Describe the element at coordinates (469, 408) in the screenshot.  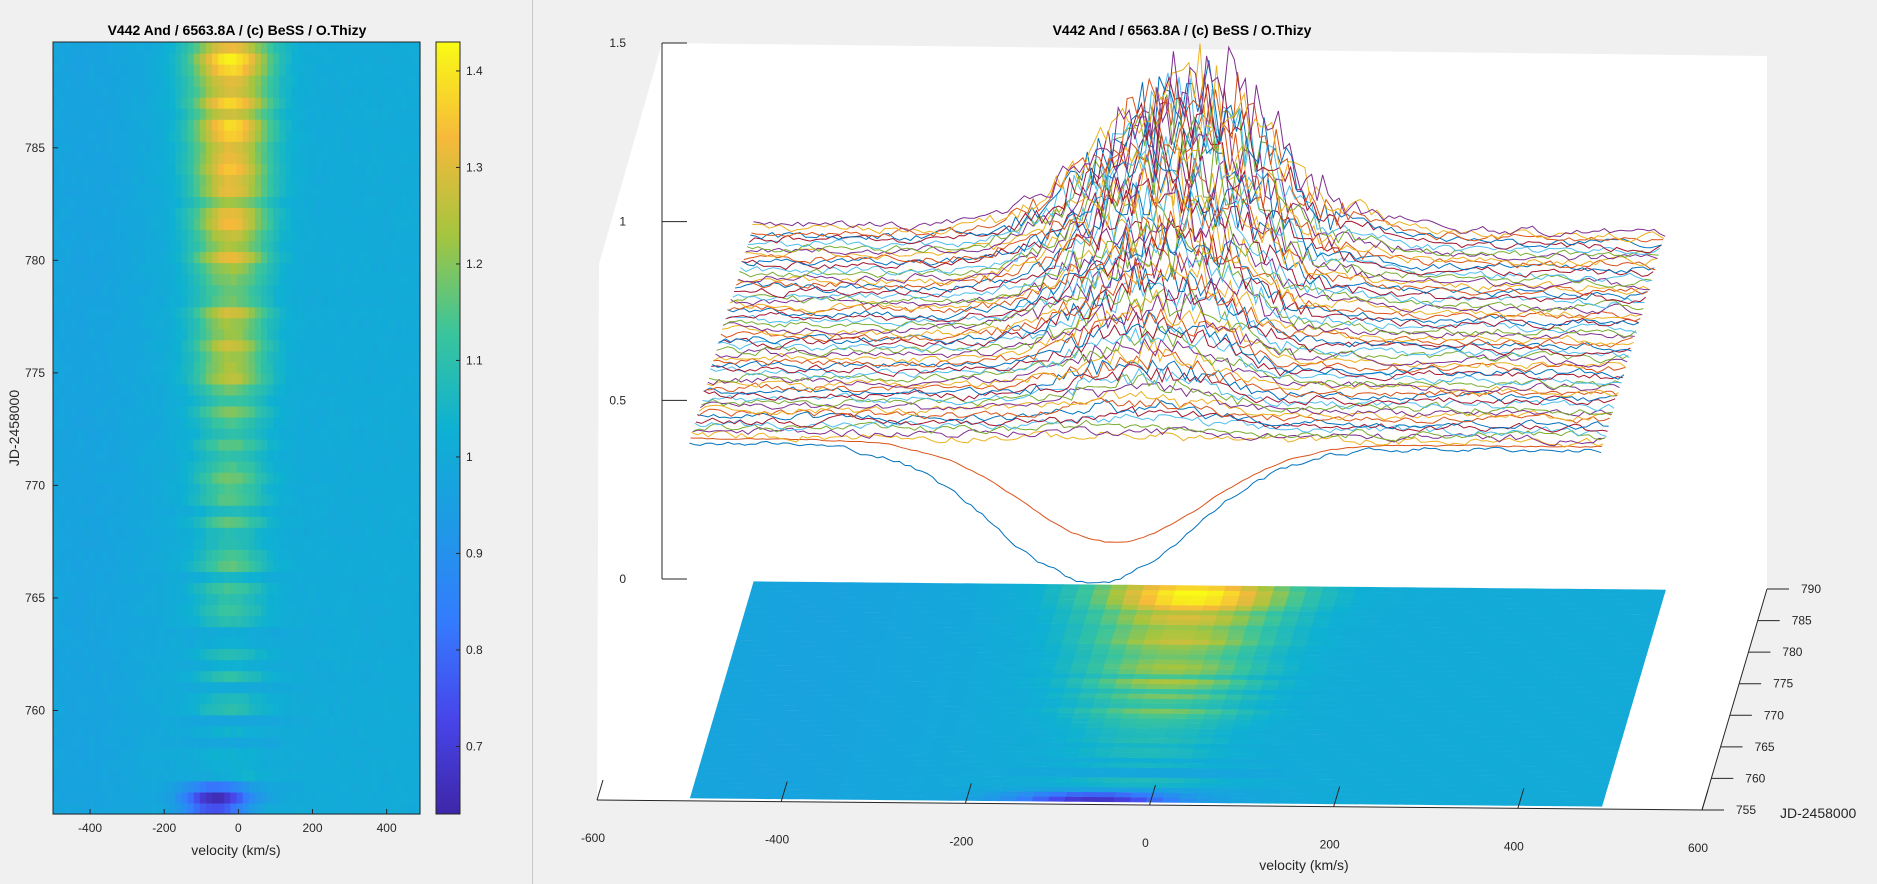
I see `colorbar-ticks: 0.70.80.911.11.21.31.4` at that location.